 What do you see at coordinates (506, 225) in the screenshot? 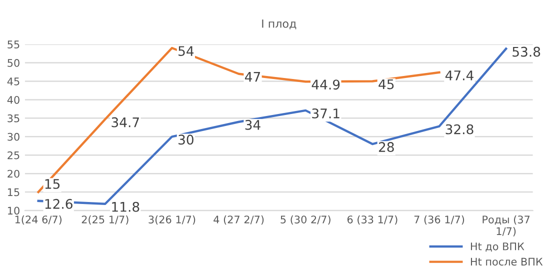
I see `x-tick-label: Роды (37 1/7)` at bounding box center [506, 225].